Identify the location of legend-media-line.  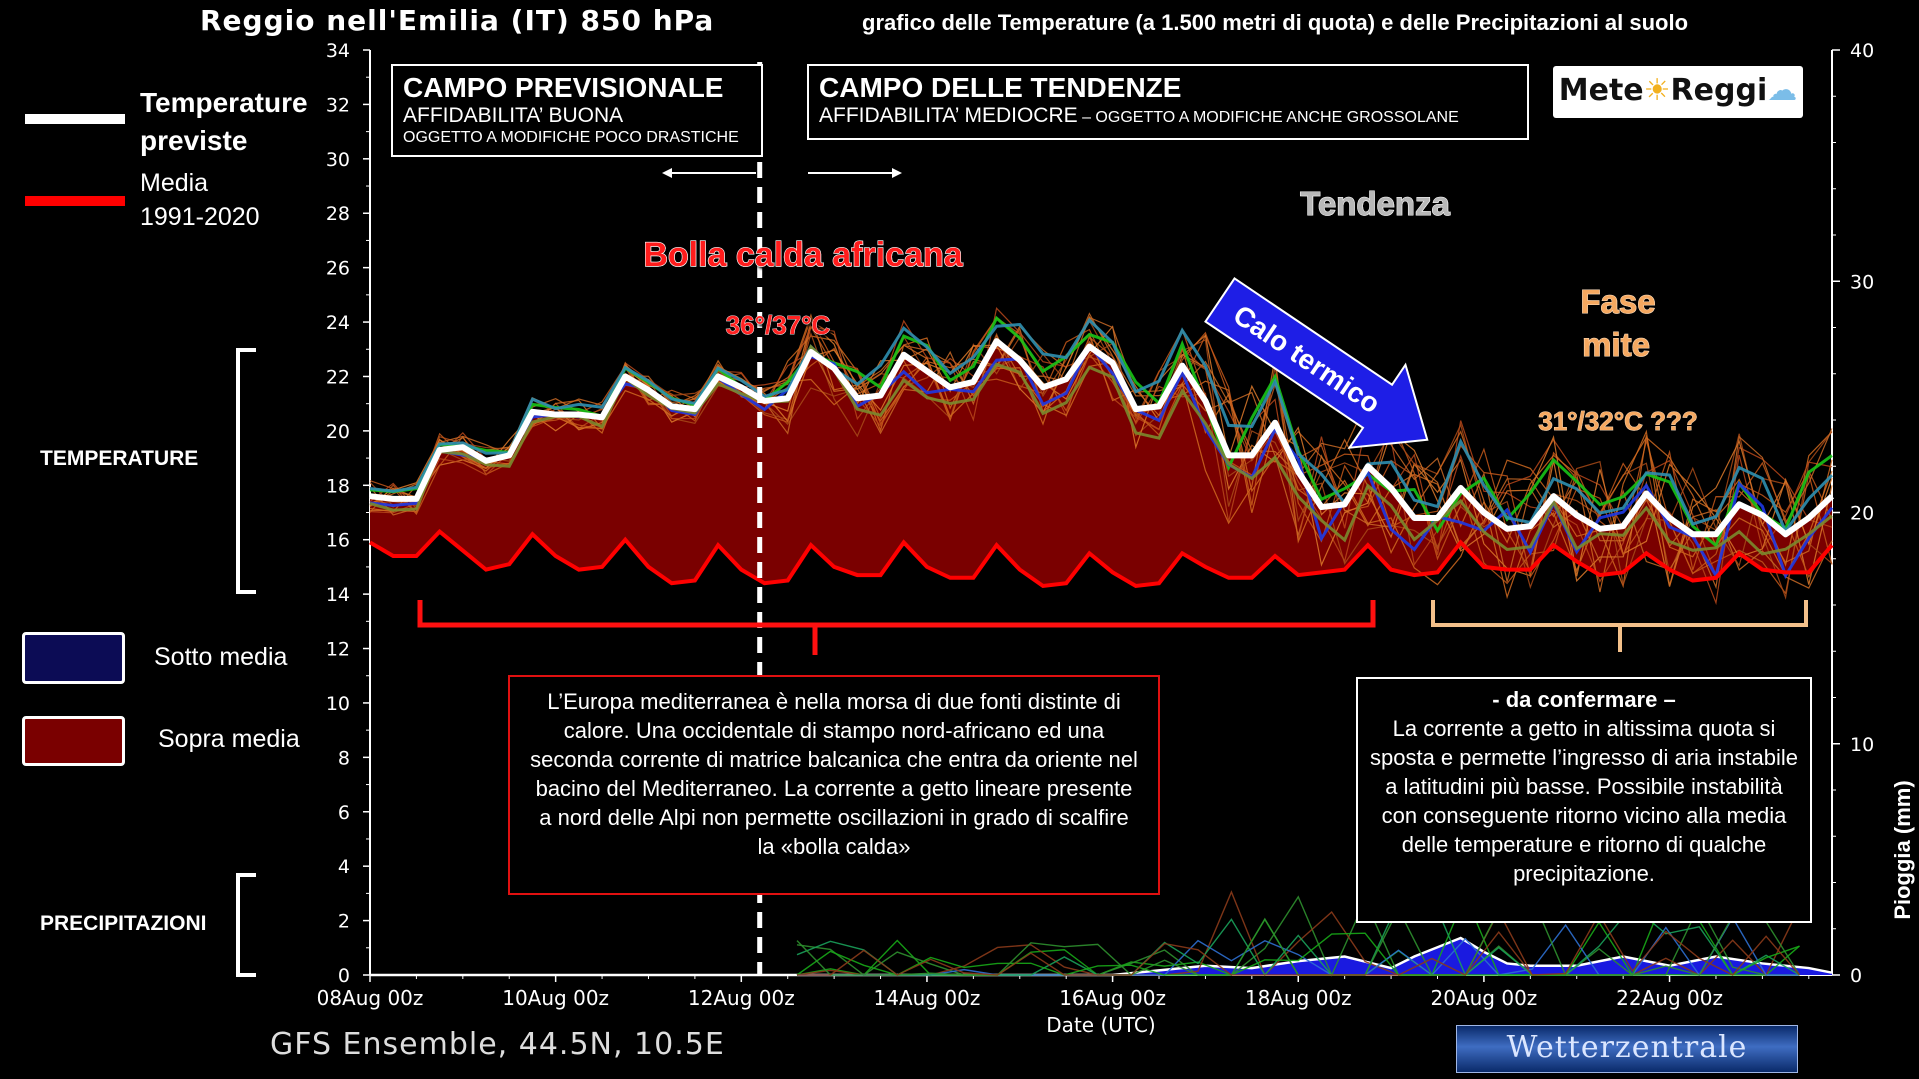
(75, 201).